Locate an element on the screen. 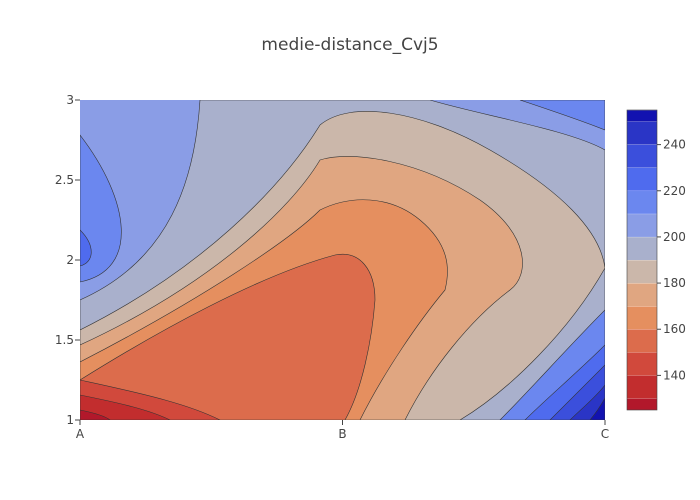  colorbar-tick-label: 140 is located at coordinates (674, 375).